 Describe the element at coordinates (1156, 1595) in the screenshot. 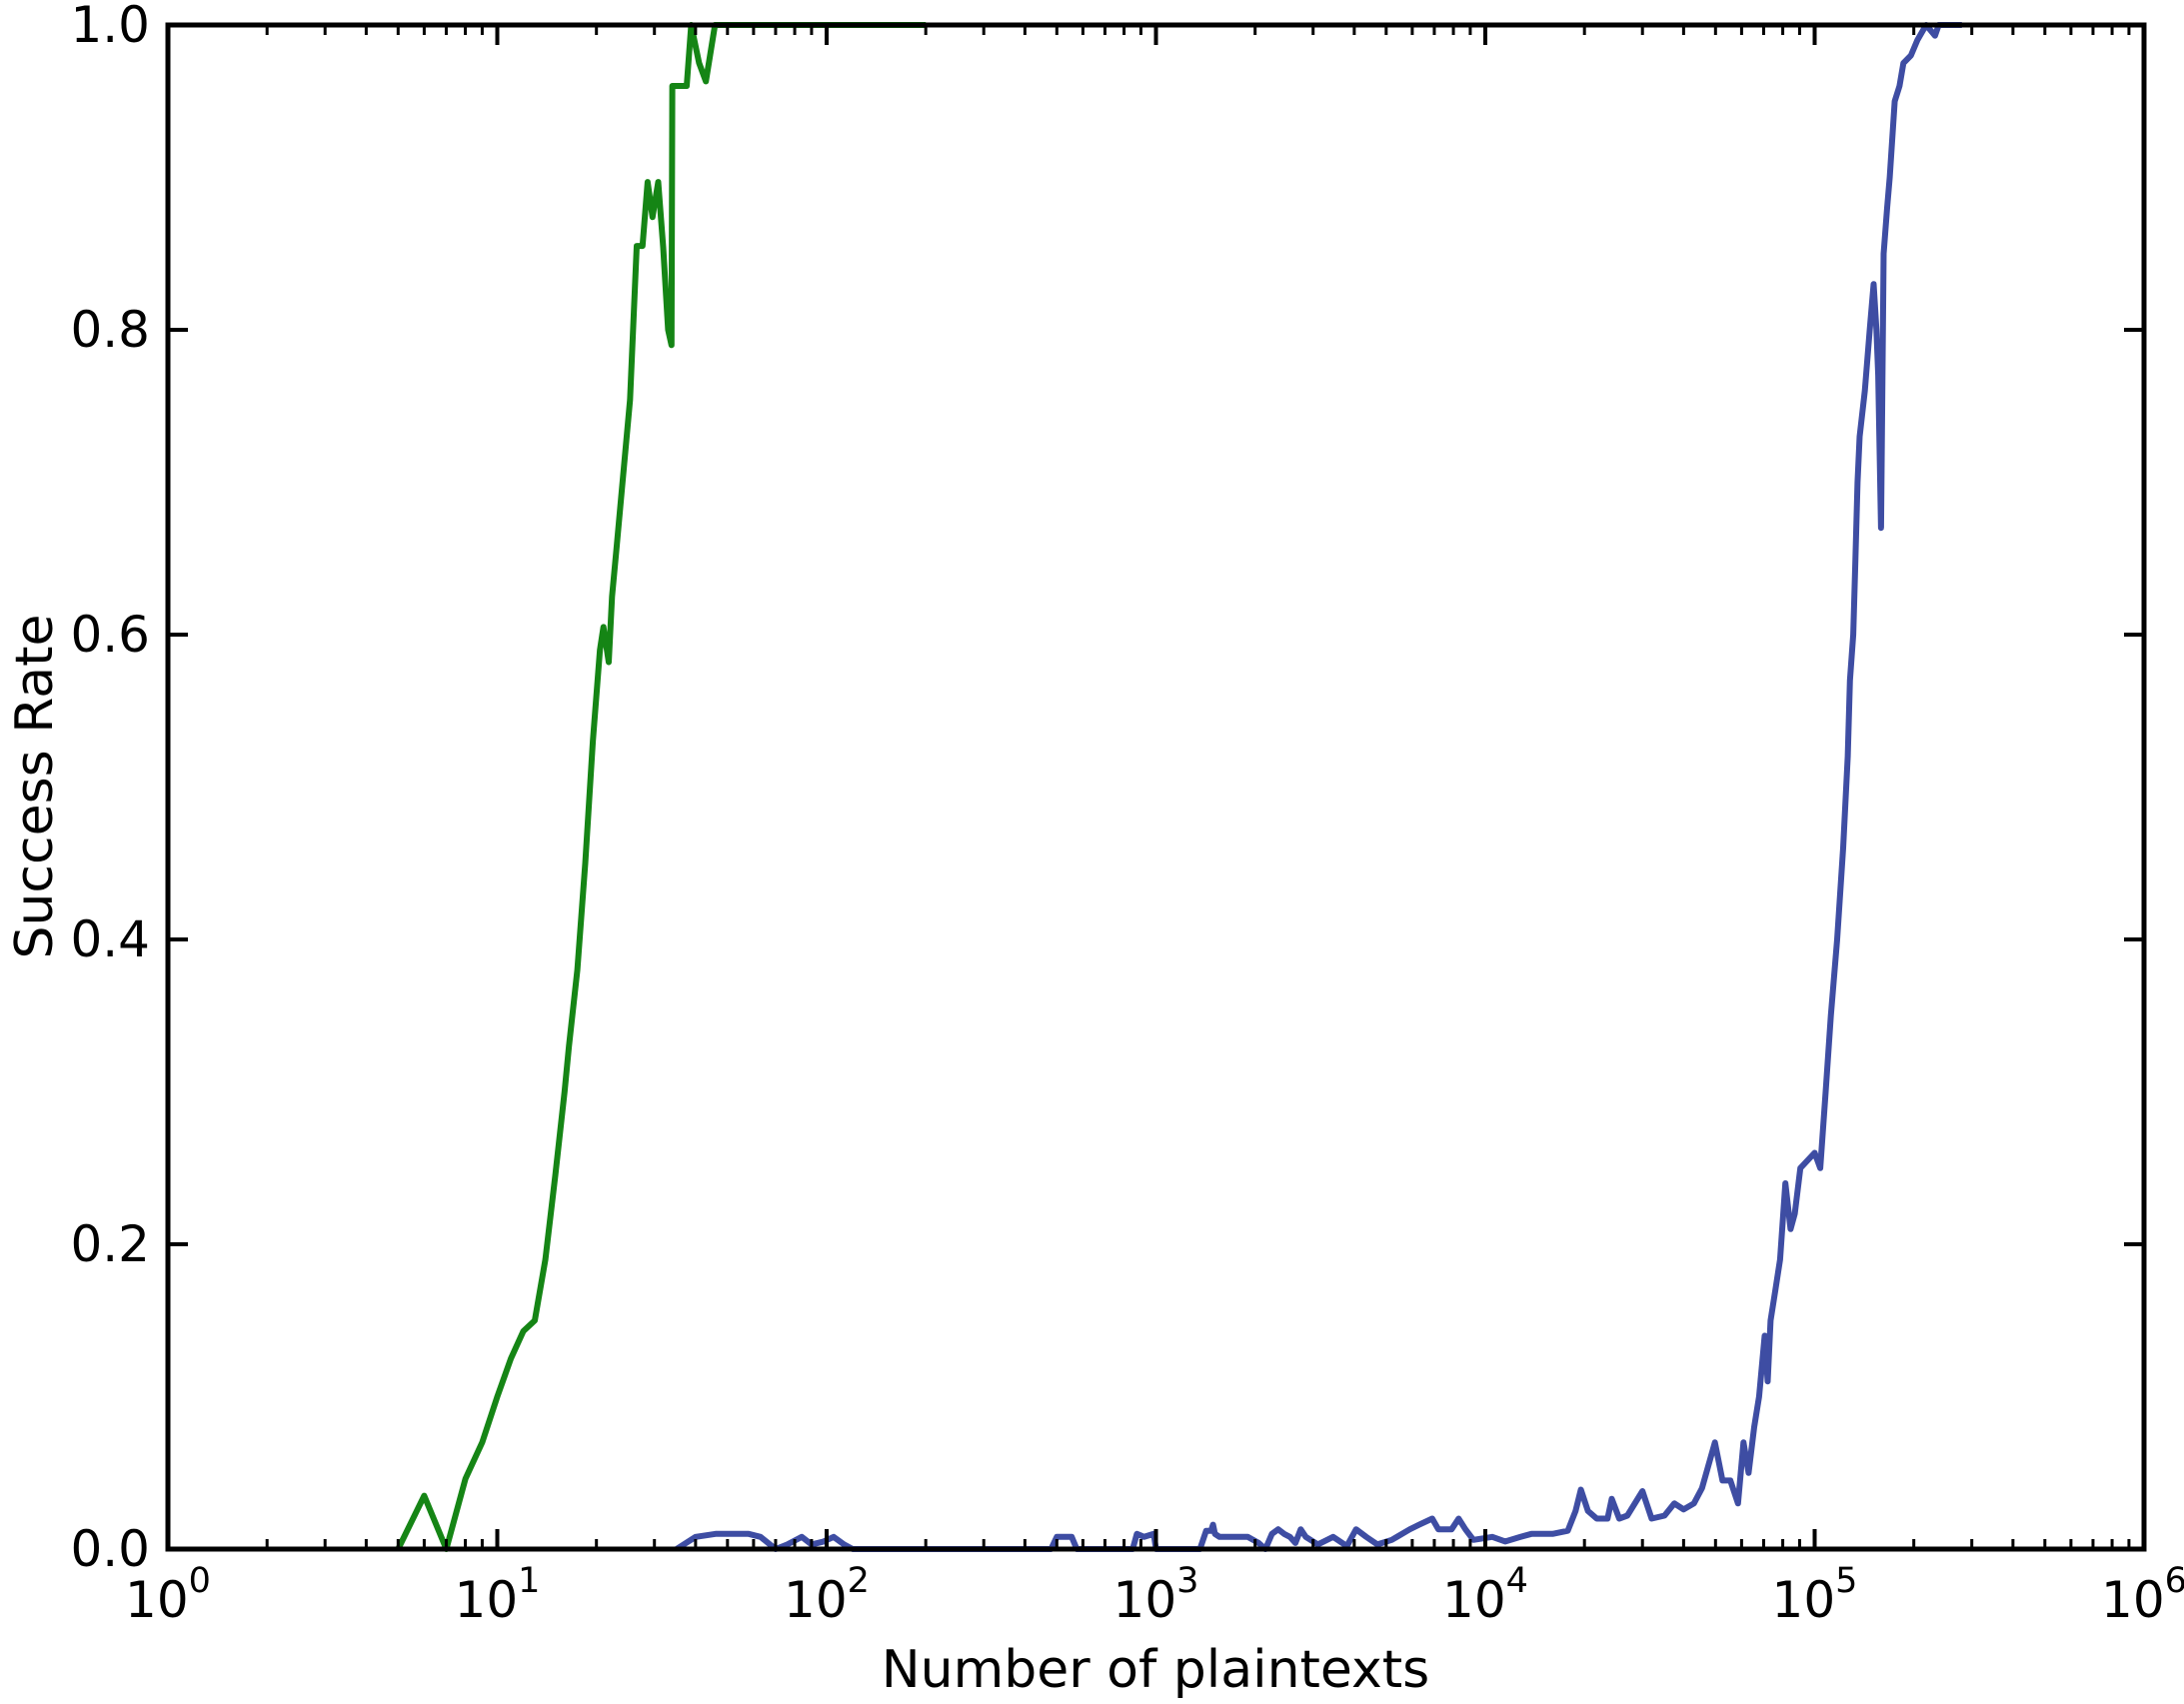

I see `x-tick-label: 10³` at that location.